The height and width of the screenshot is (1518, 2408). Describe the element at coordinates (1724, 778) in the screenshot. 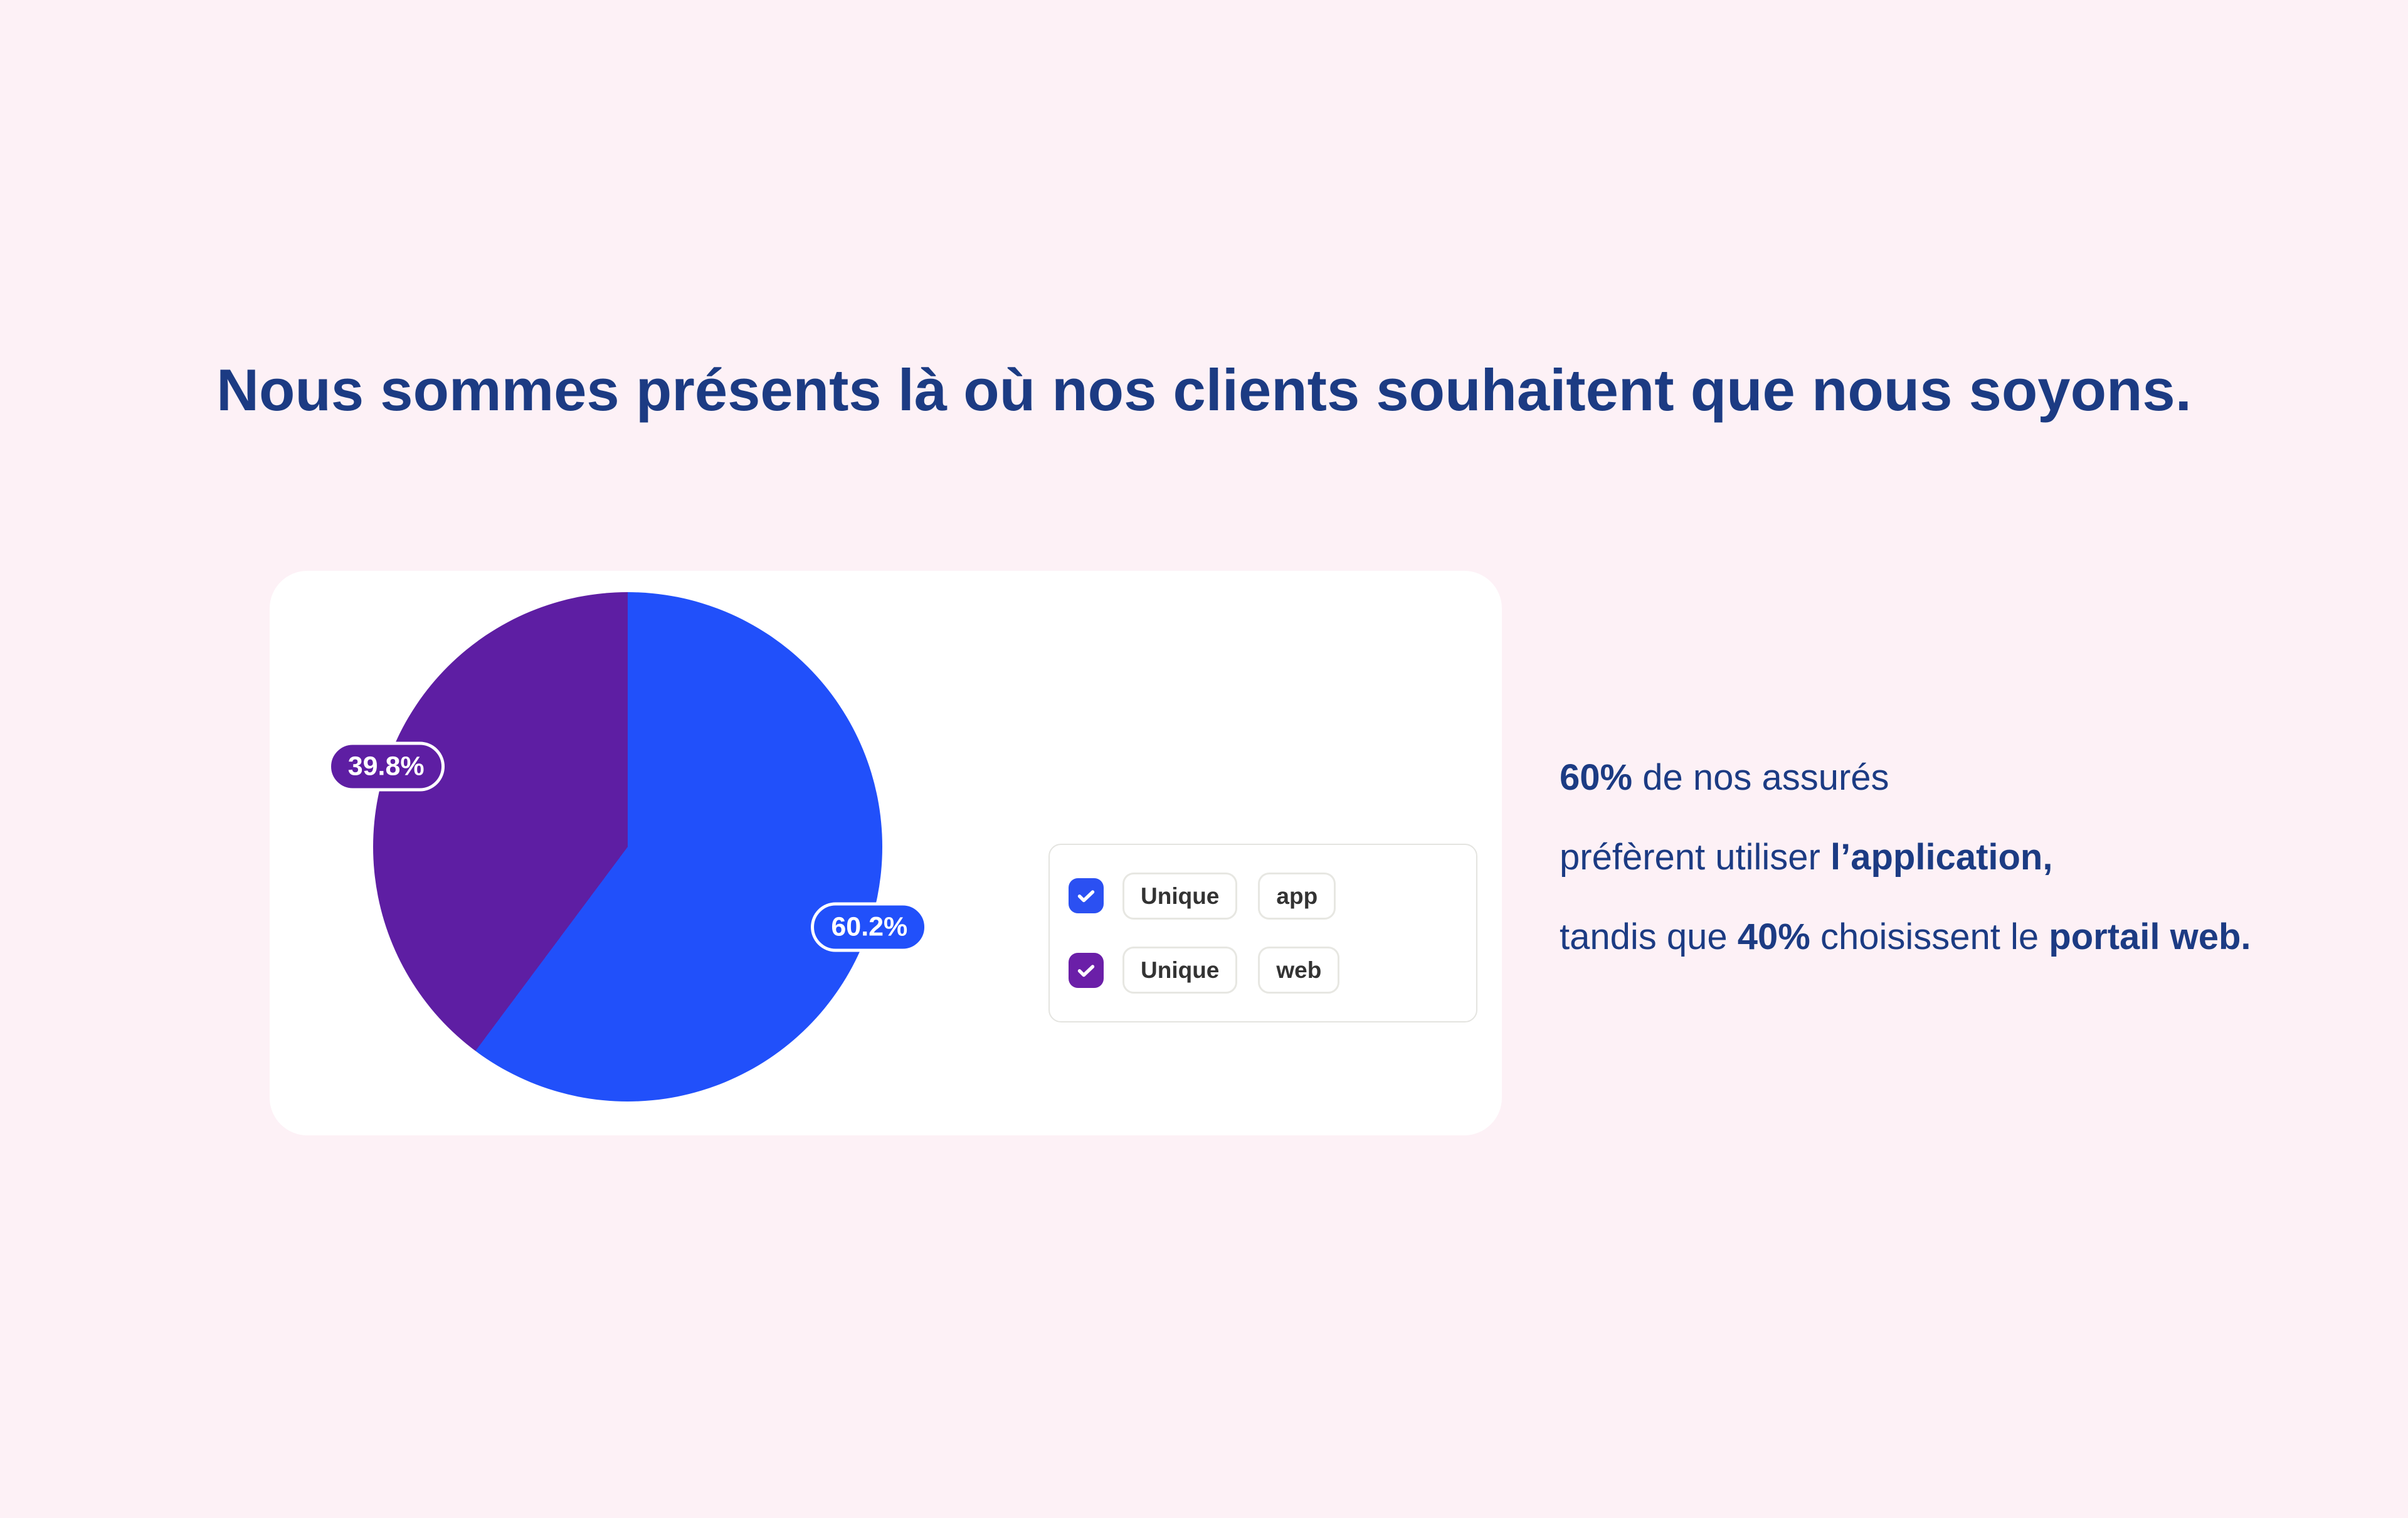

I see `stat-line-1: 60% de nos assurés` at that location.